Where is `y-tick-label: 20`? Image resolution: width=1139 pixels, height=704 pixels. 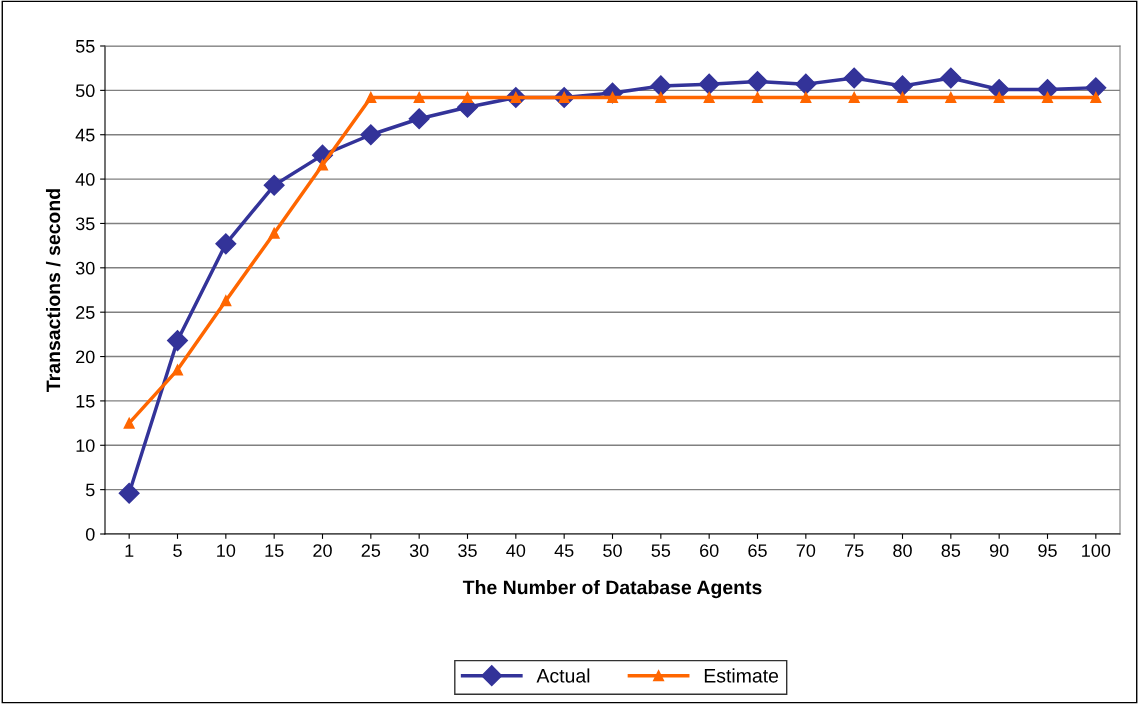
y-tick-label: 20 is located at coordinates (85, 357).